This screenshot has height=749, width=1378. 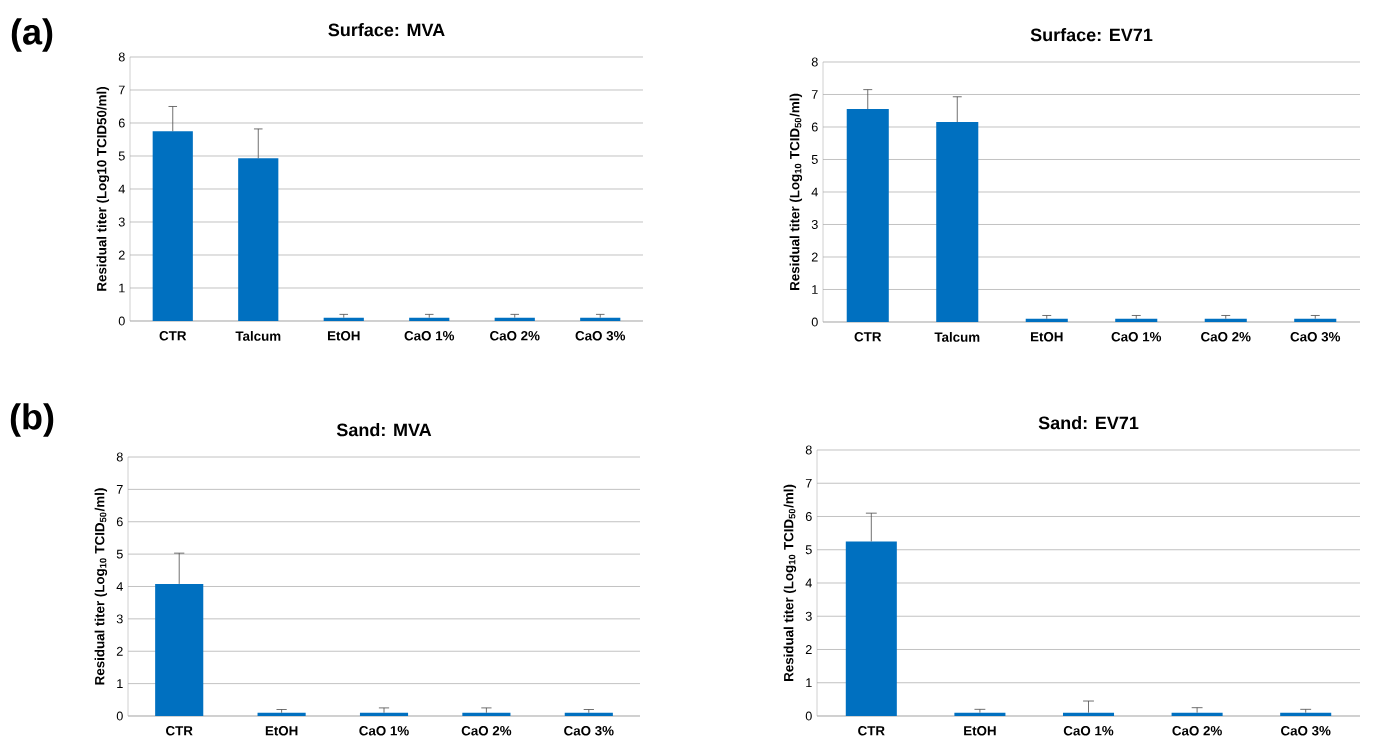 What do you see at coordinates (1088, 423) in the screenshot?
I see `chart-title: Sand: EV71` at bounding box center [1088, 423].